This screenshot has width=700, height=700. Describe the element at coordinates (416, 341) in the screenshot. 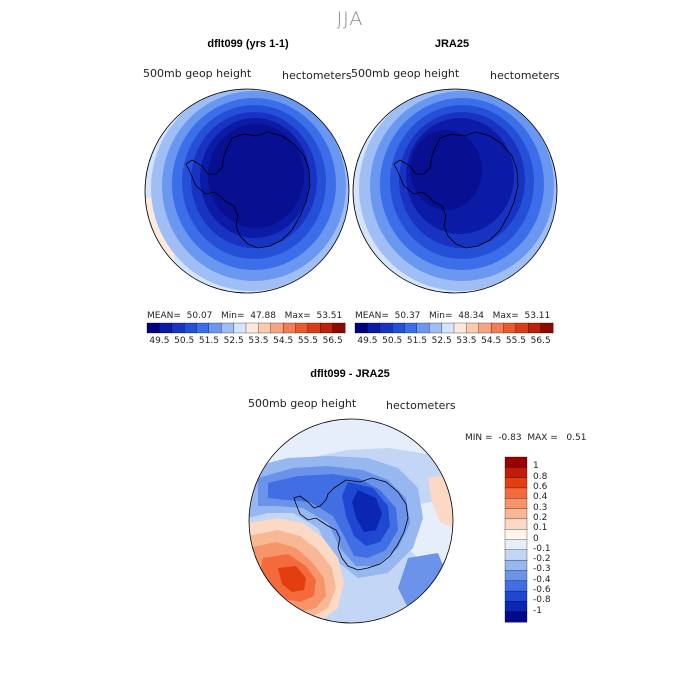

I see `reference-colorbar-tick-label: 51.5` at that location.